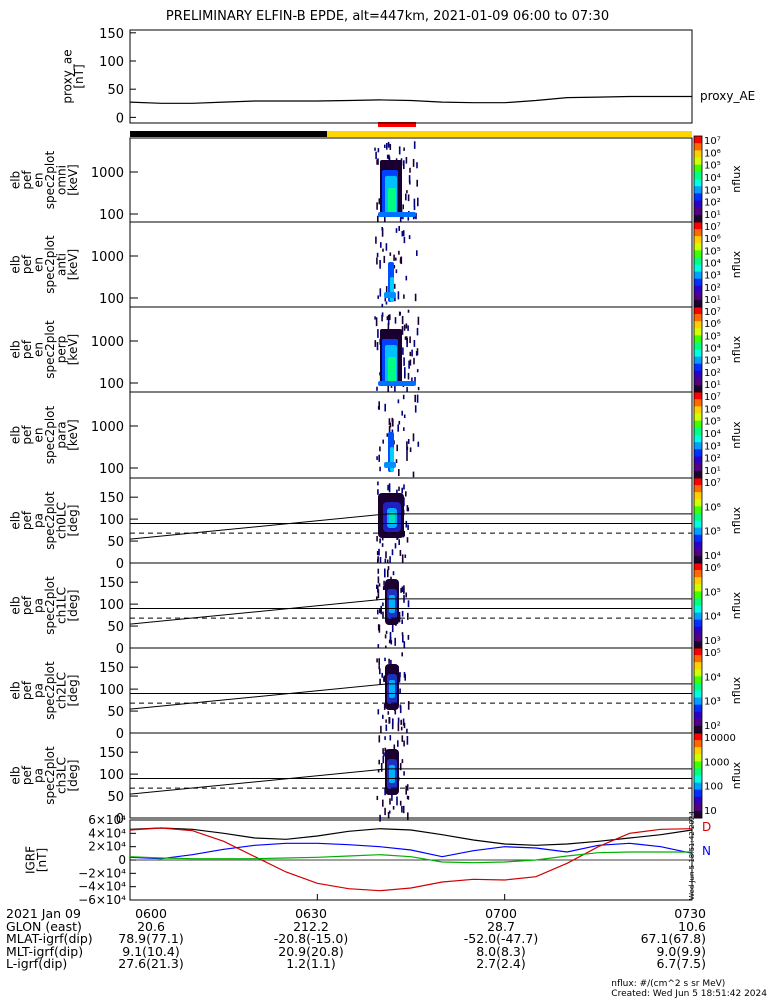  I want to click on pa-ch1-ylabel-line: ch1LC, so click(61, 605).